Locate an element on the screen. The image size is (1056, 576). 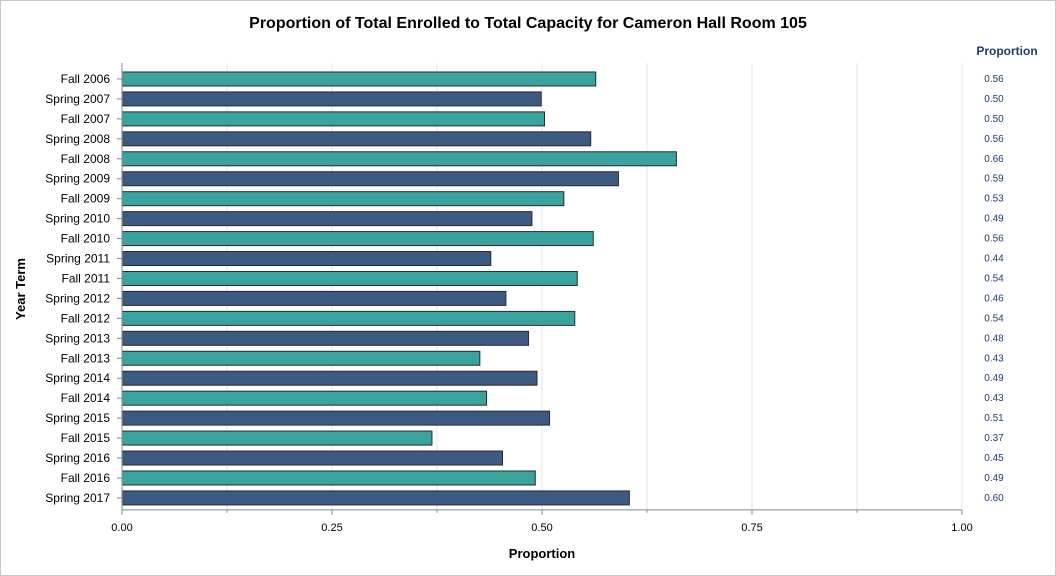
value-label: 0.44 is located at coordinates (994, 259).